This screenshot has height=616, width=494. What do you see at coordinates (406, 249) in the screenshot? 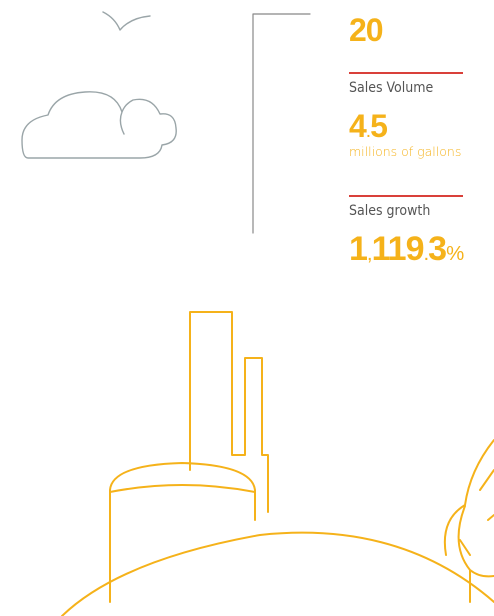
I see `stat-value: 1,119.3%` at bounding box center [406, 249].